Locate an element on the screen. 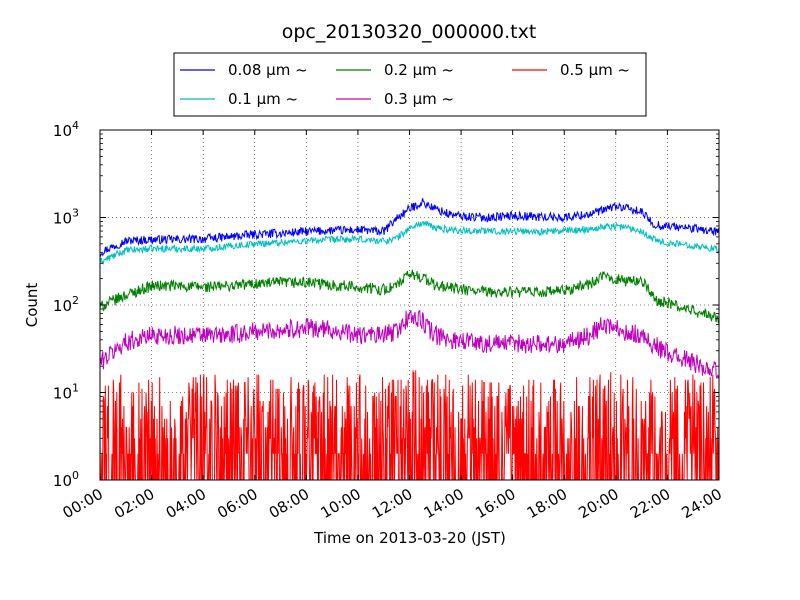  legend-entry-label: 0.2 μm ~ is located at coordinates (419, 70).